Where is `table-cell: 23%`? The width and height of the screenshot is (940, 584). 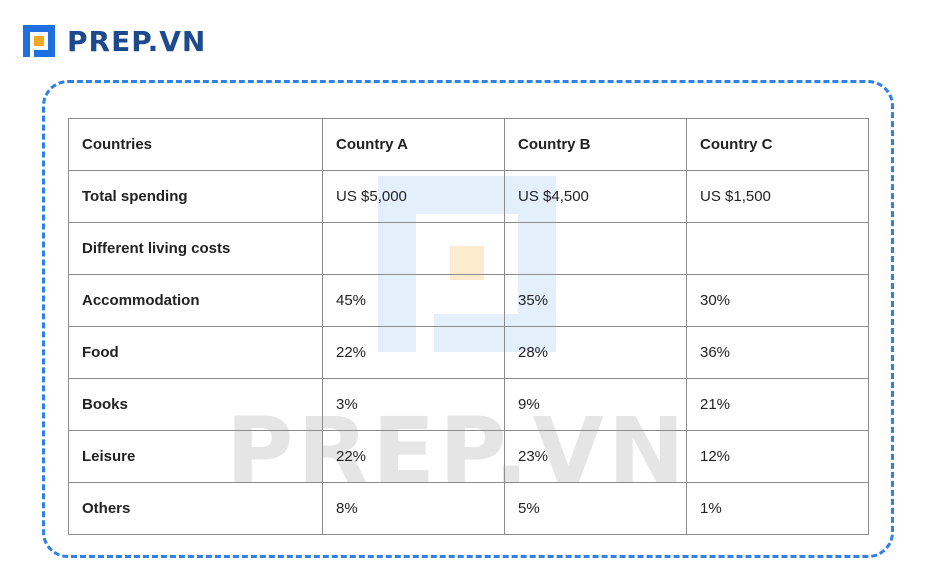 table-cell: 23% is located at coordinates (595, 456).